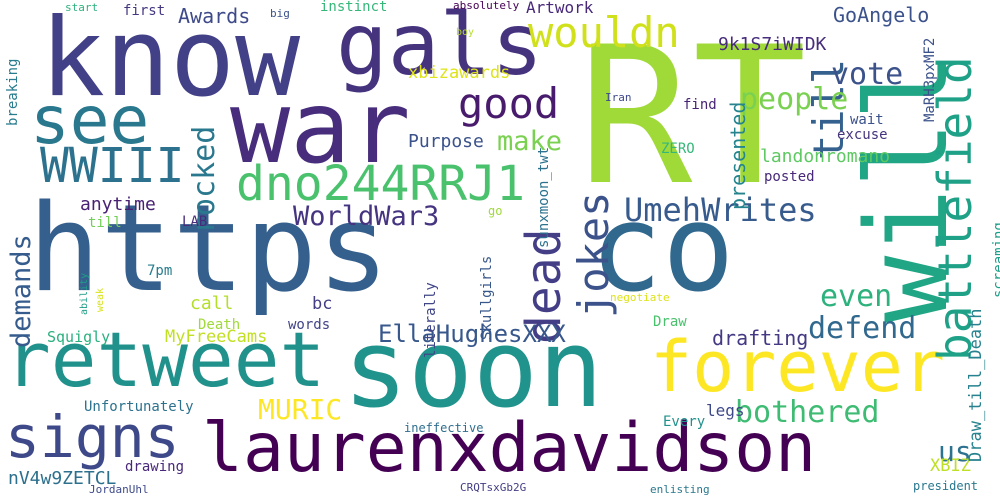  Describe the element at coordinates (670, 322) in the screenshot. I see `word-draw: Draw` at that location.